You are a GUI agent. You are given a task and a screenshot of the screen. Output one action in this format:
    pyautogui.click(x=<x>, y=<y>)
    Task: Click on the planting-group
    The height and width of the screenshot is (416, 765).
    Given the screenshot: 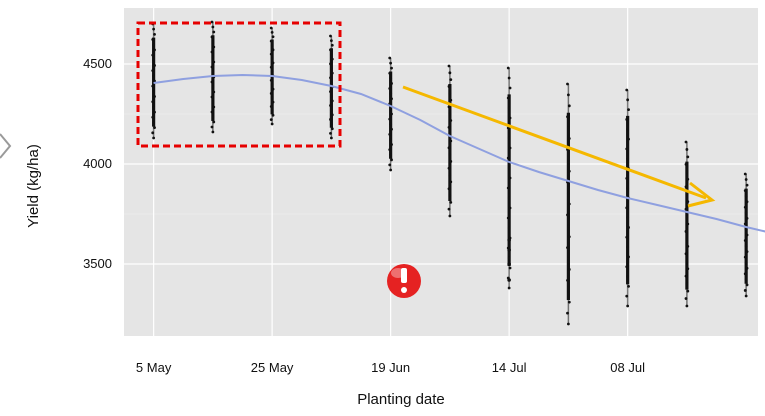 What is the action you would take?
    pyautogui.click(x=746, y=235)
    